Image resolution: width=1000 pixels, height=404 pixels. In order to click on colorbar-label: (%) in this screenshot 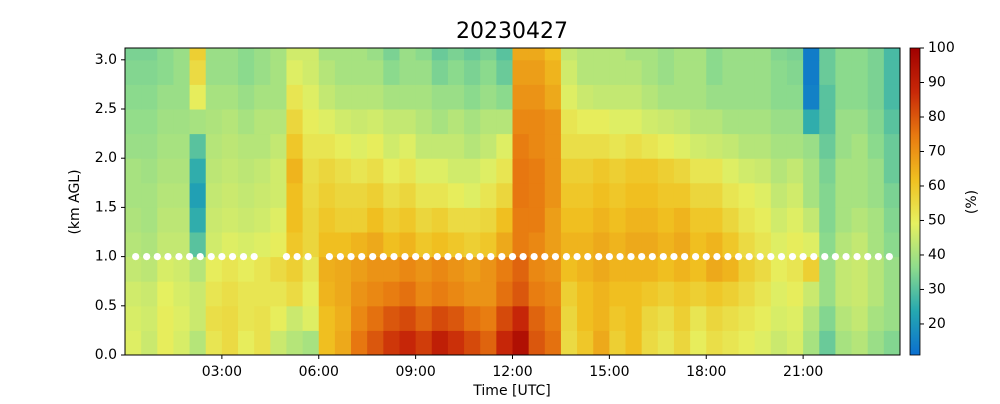, I will do `click(972, 202)`.